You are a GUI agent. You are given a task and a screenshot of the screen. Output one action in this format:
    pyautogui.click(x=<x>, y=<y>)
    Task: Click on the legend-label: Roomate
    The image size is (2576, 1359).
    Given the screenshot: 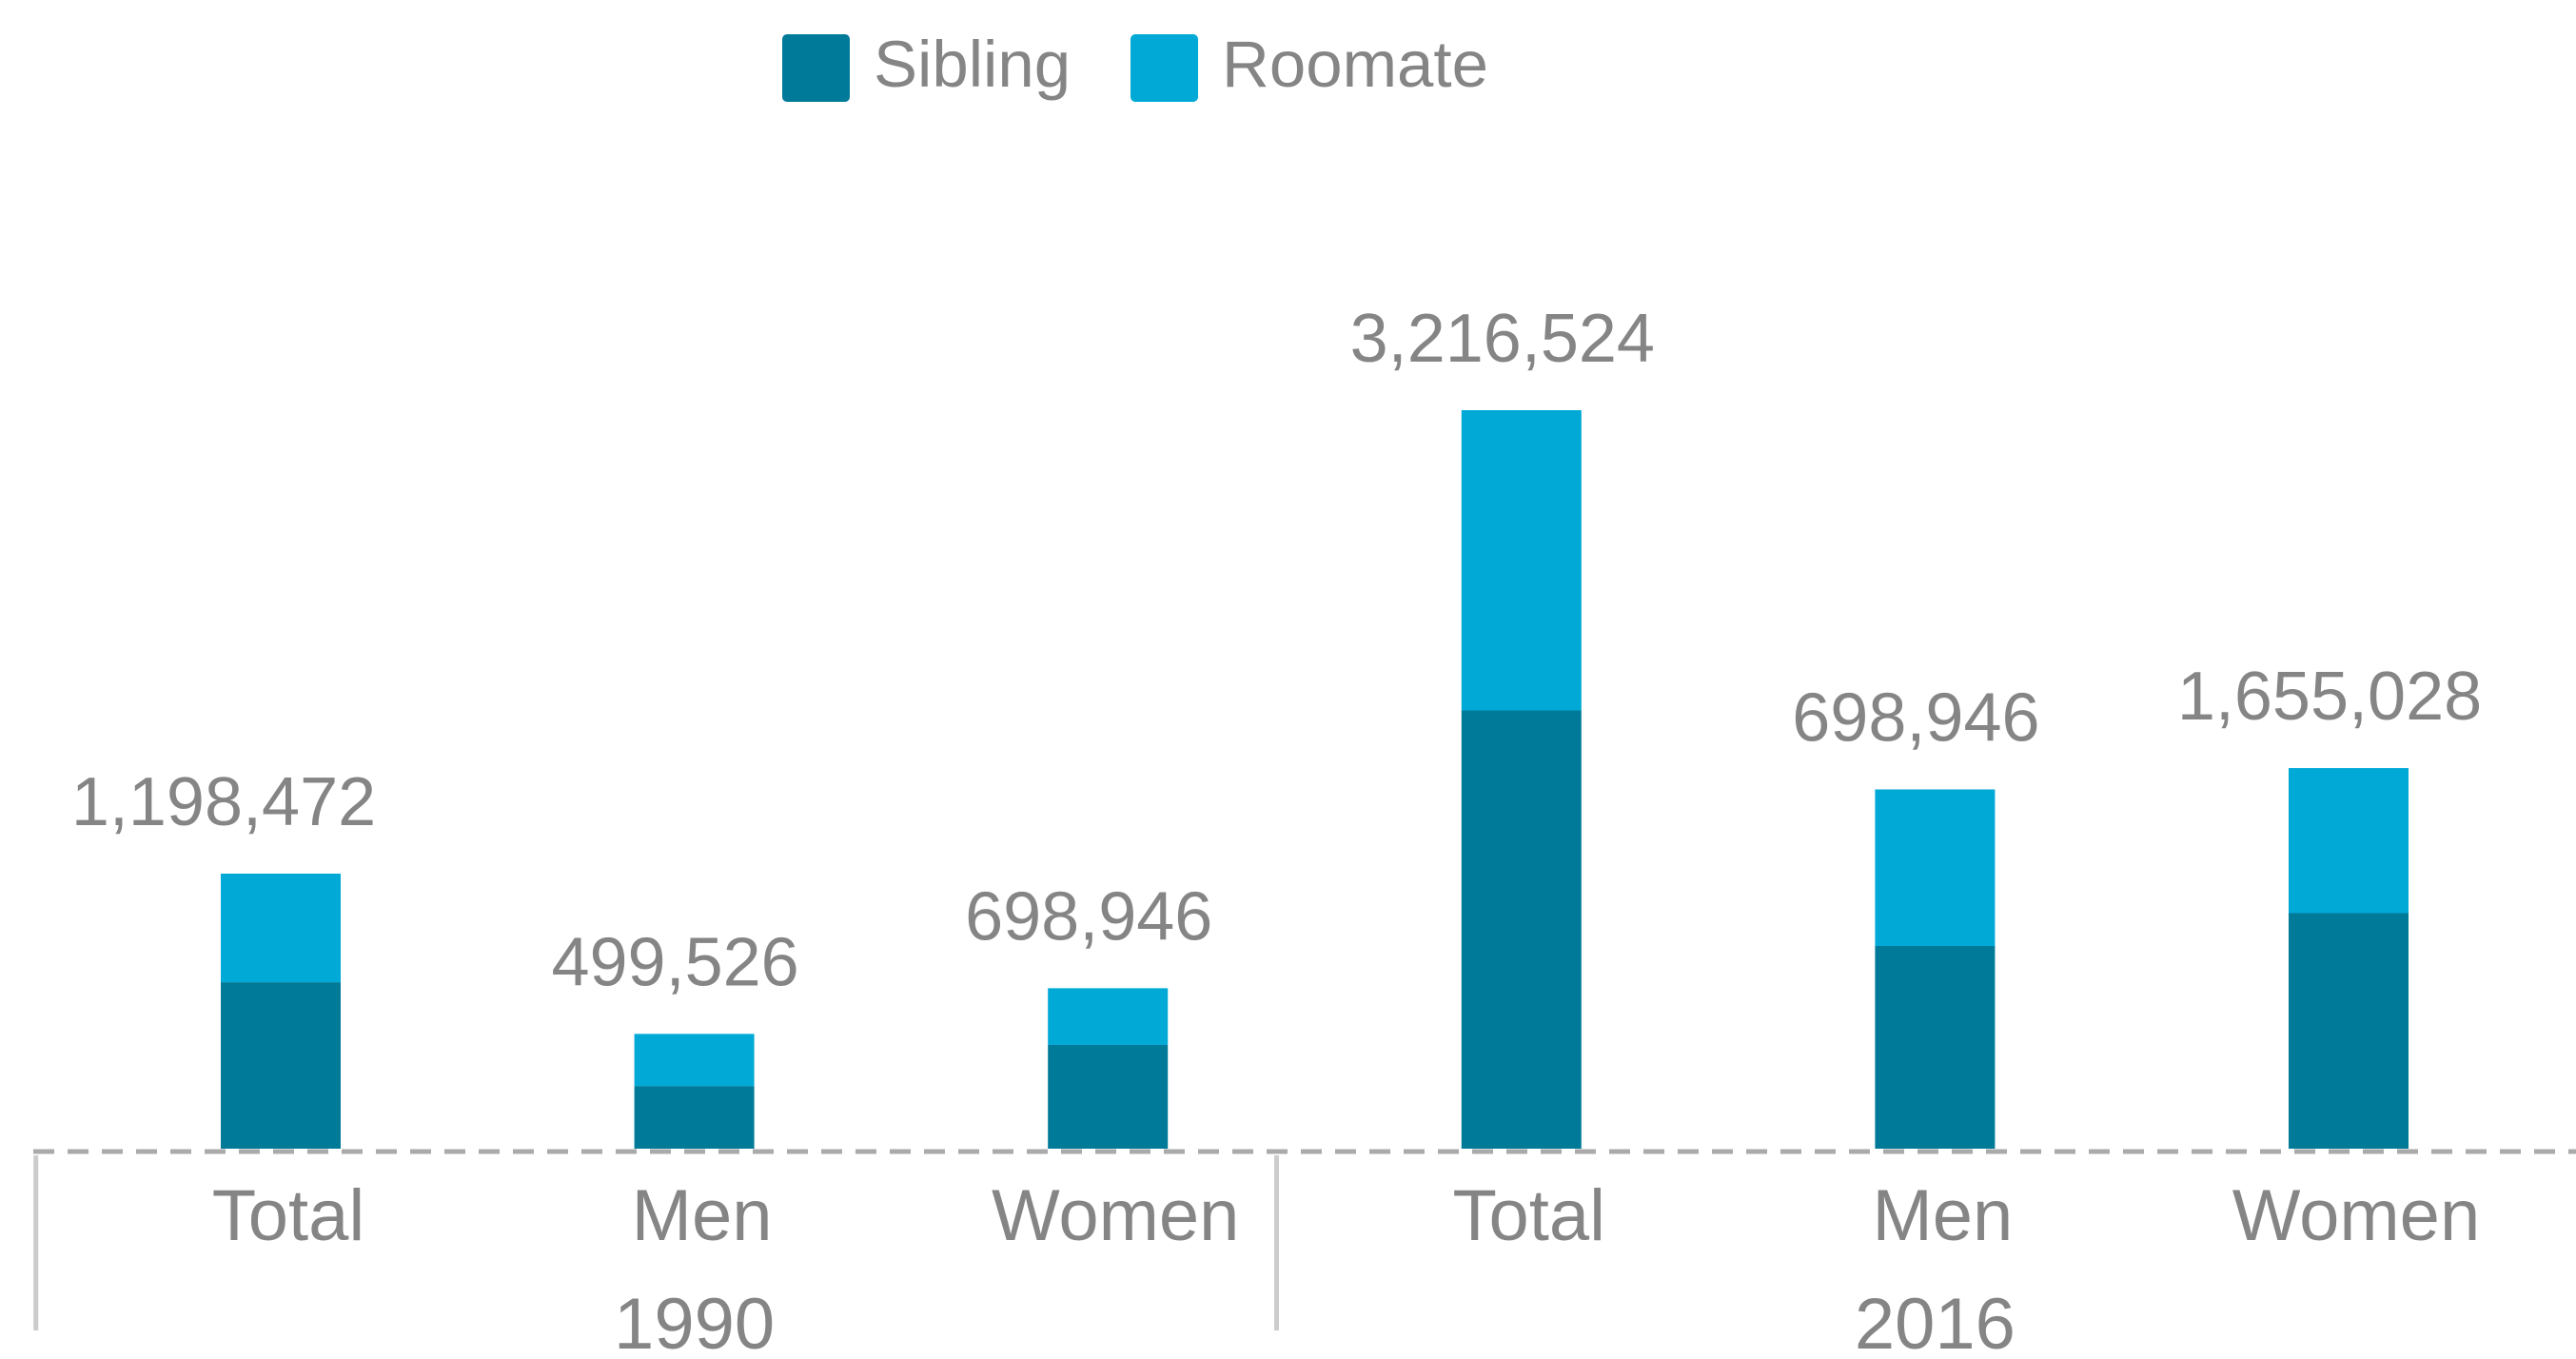 What is the action you would take?
    pyautogui.click(x=1355, y=64)
    